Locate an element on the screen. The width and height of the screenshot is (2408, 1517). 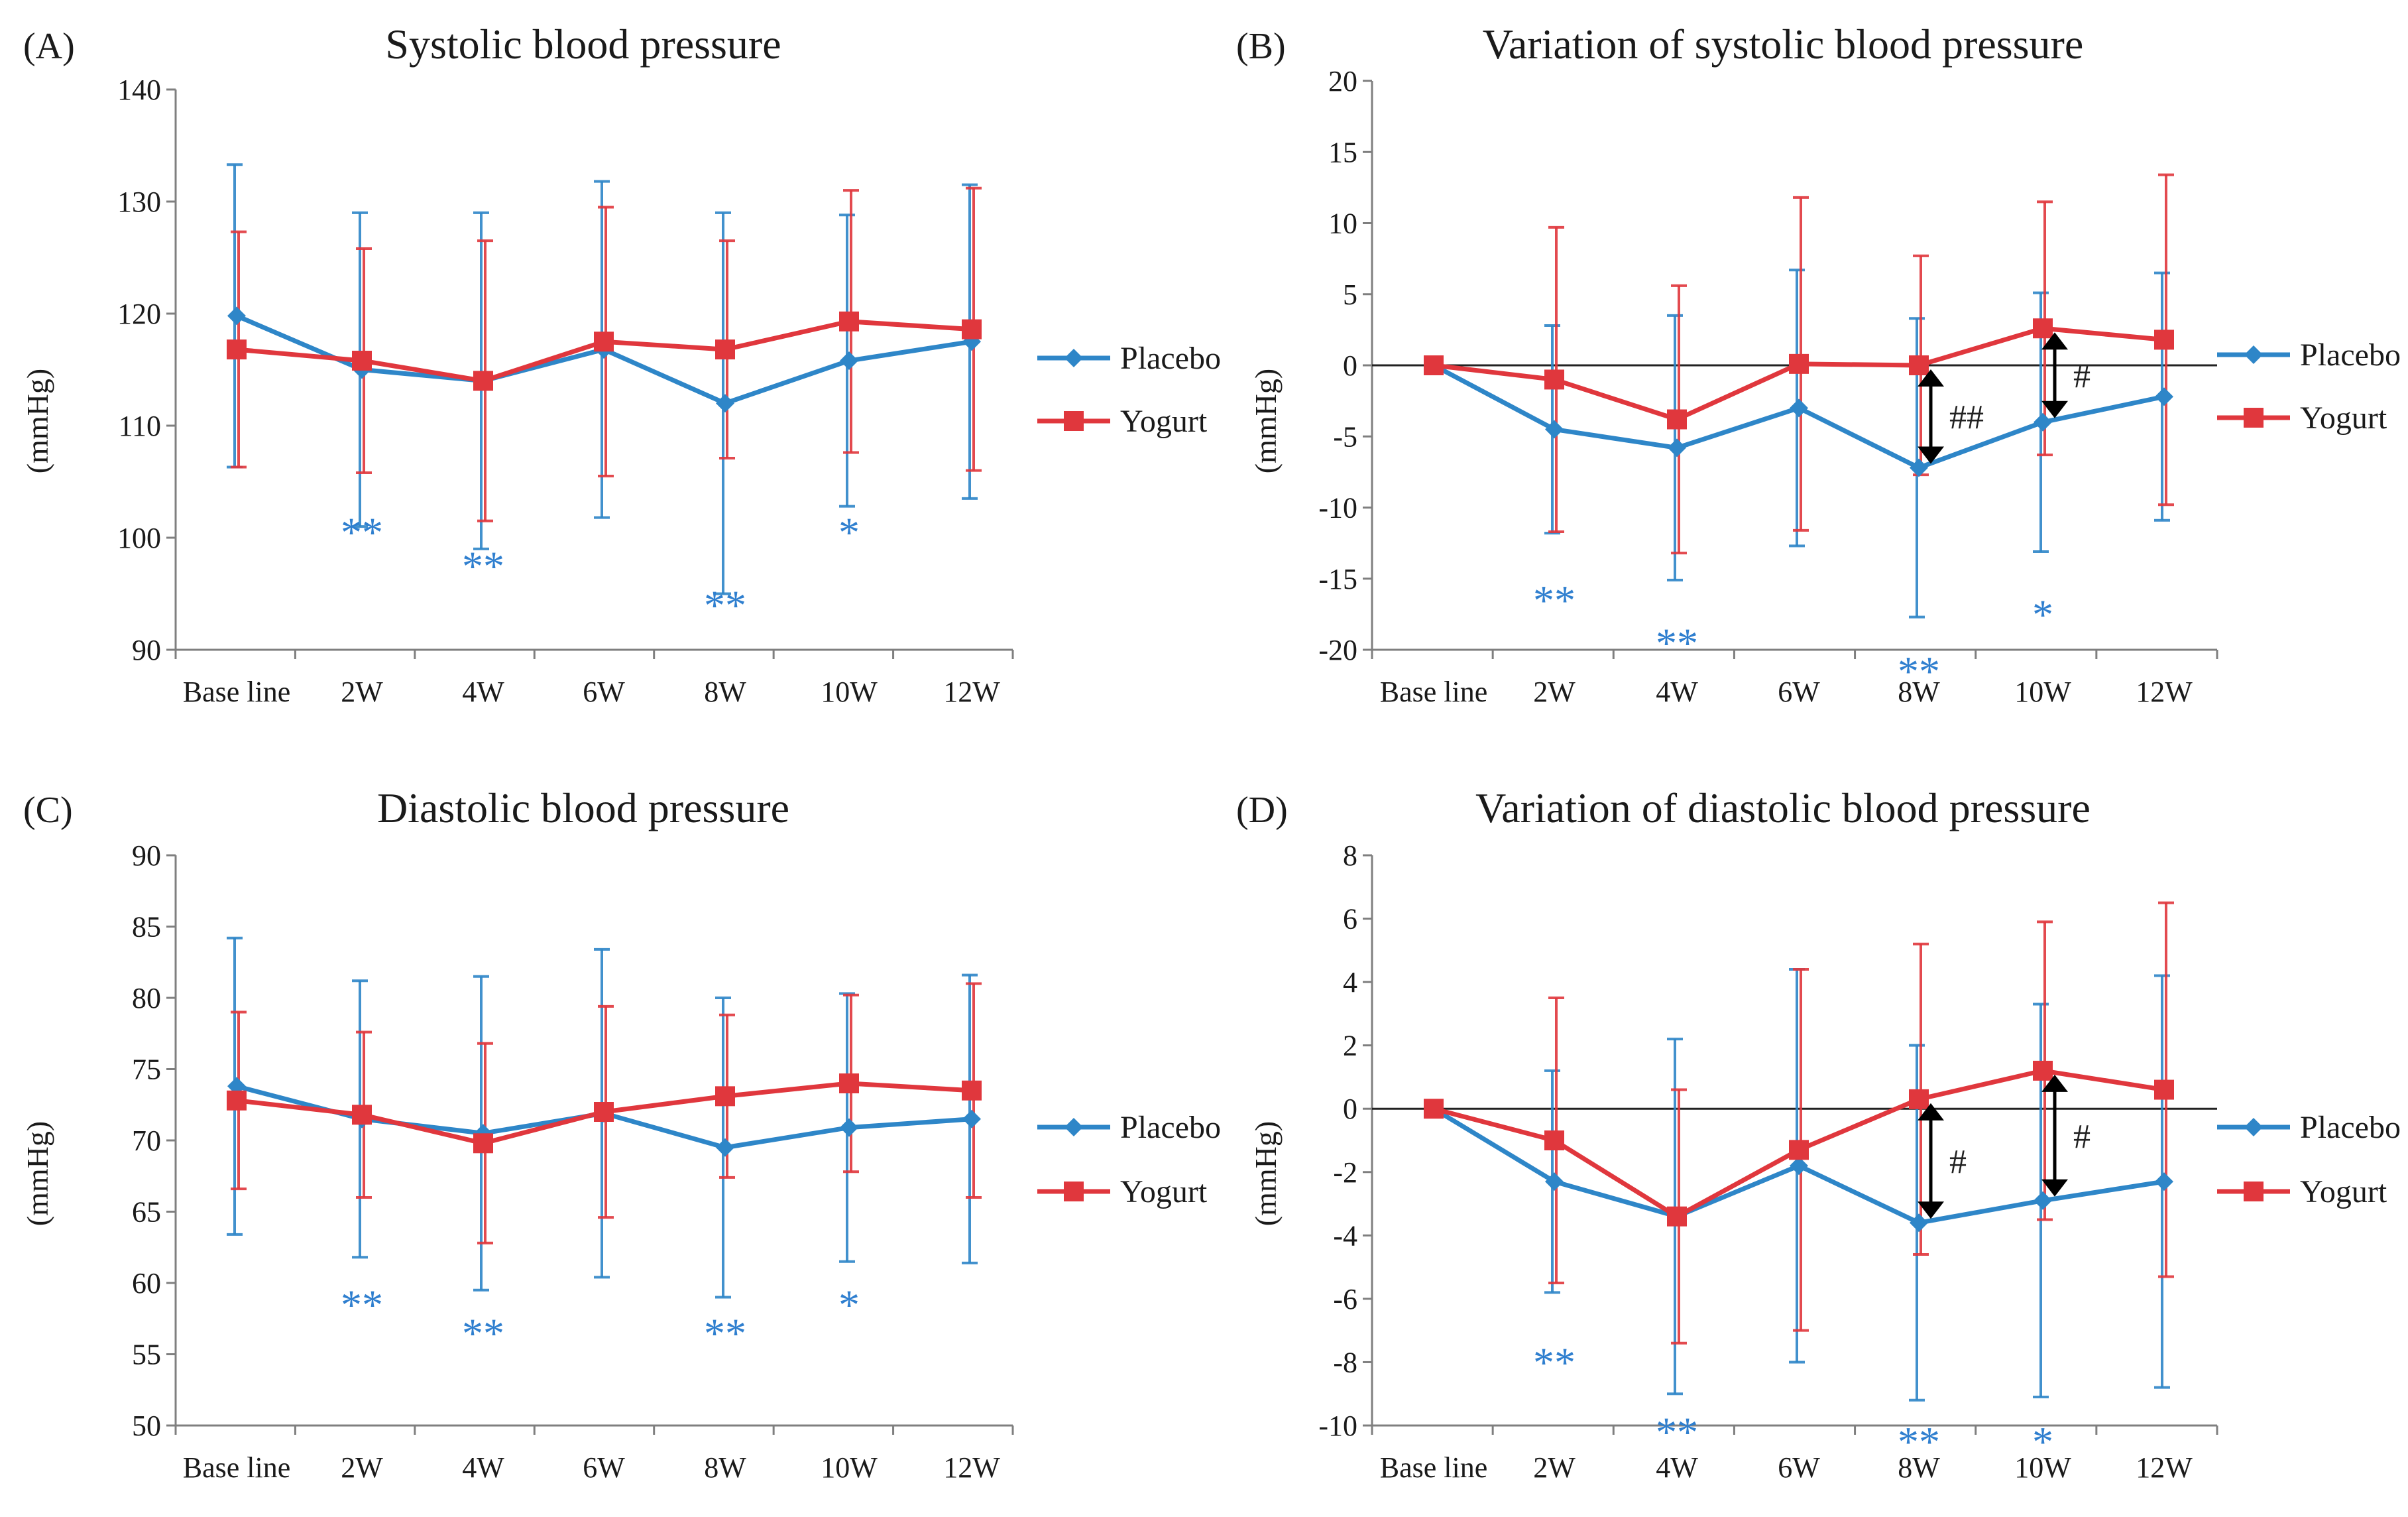
y-tick-label: 120 is located at coordinates (139, 314).